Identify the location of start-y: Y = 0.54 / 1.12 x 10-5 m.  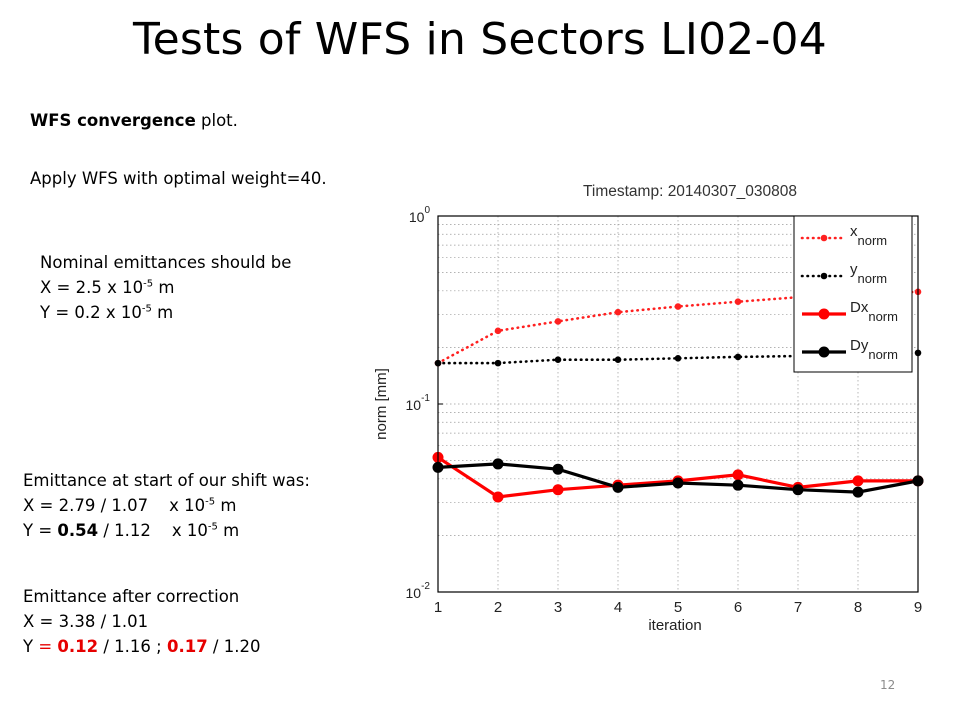
(166, 530).